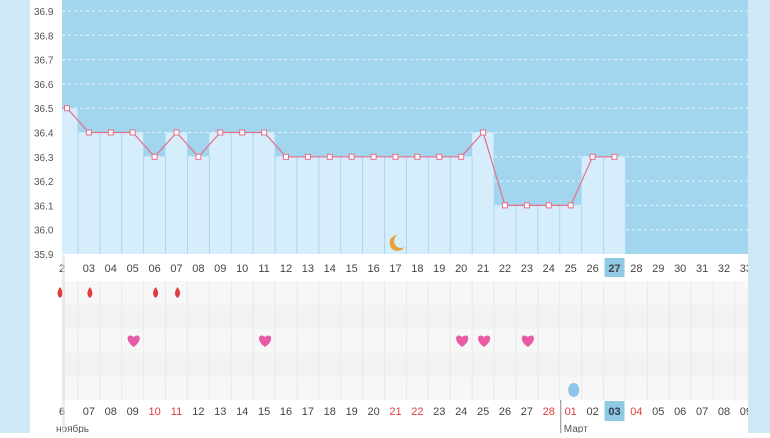  I want to click on cycle-day-label: 14, so click(330, 269).